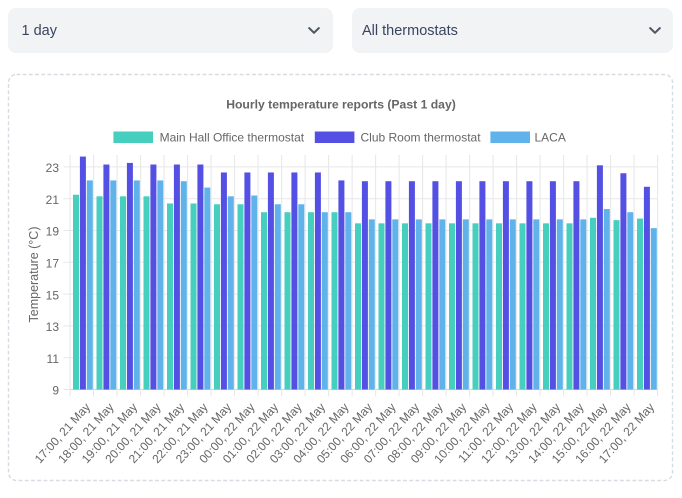 Image resolution: width=682 pixels, height=498 pixels. What do you see at coordinates (34, 275) in the screenshot?
I see `svg-text: Temperature (°C)` at bounding box center [34, 275].